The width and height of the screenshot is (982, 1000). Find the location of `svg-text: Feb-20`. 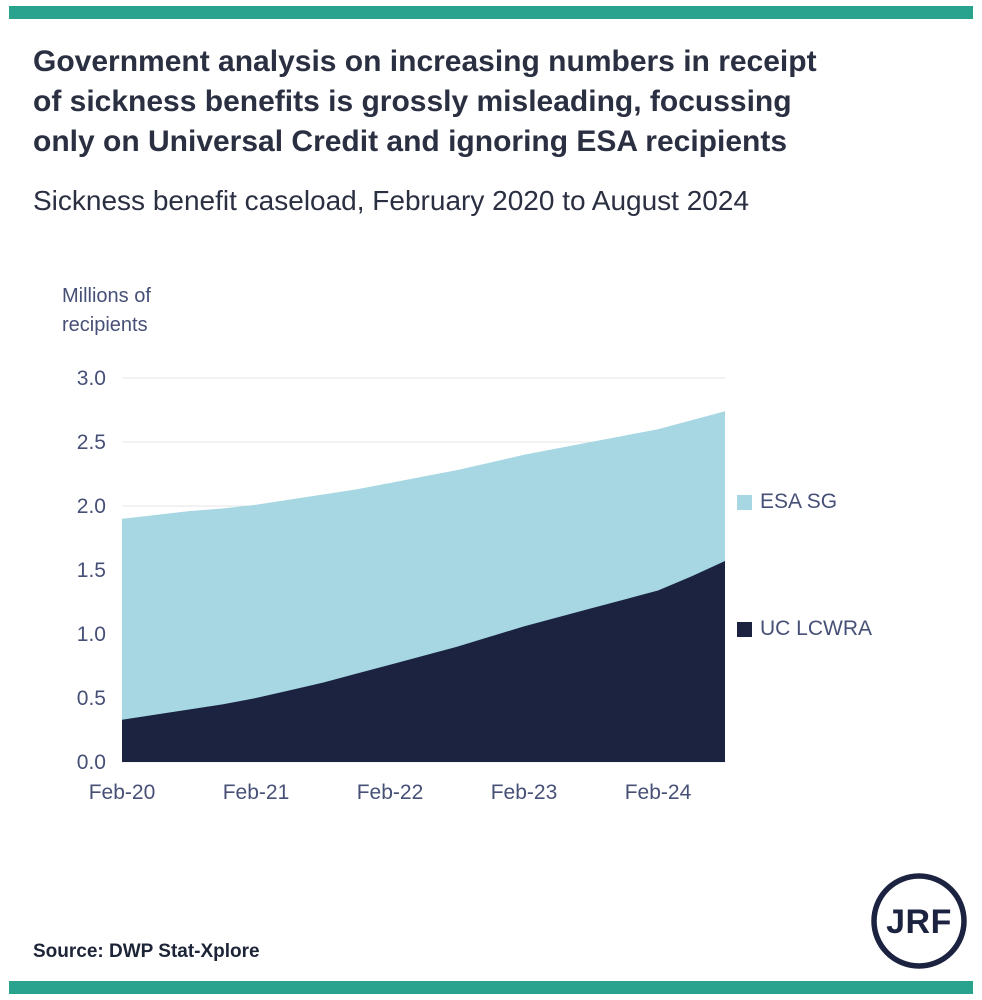

svg-text: Feb-20 is located at coordinates (122, 792).